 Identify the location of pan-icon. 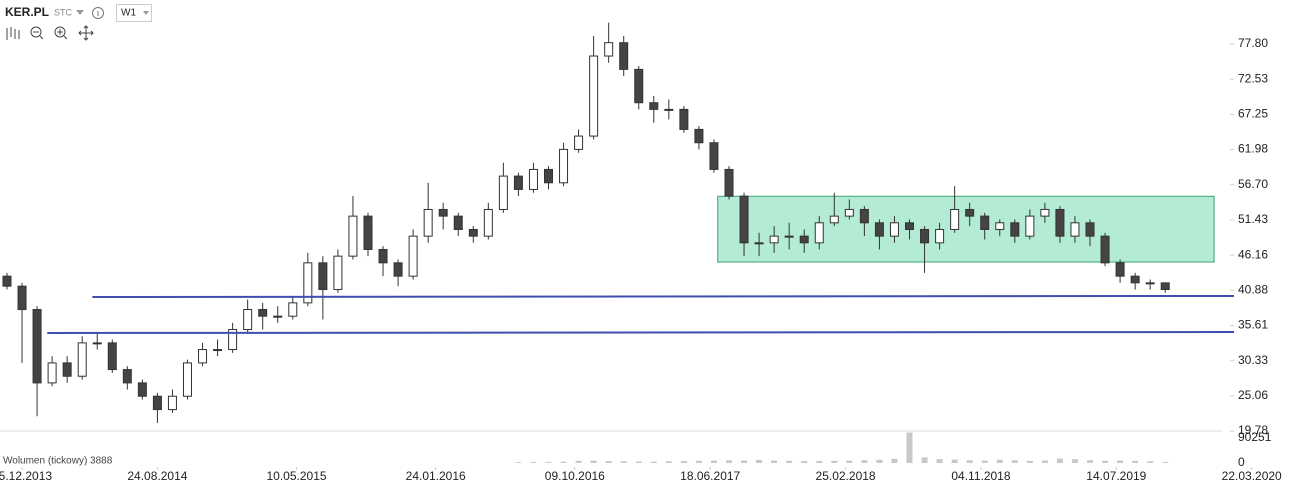
(86, 33).